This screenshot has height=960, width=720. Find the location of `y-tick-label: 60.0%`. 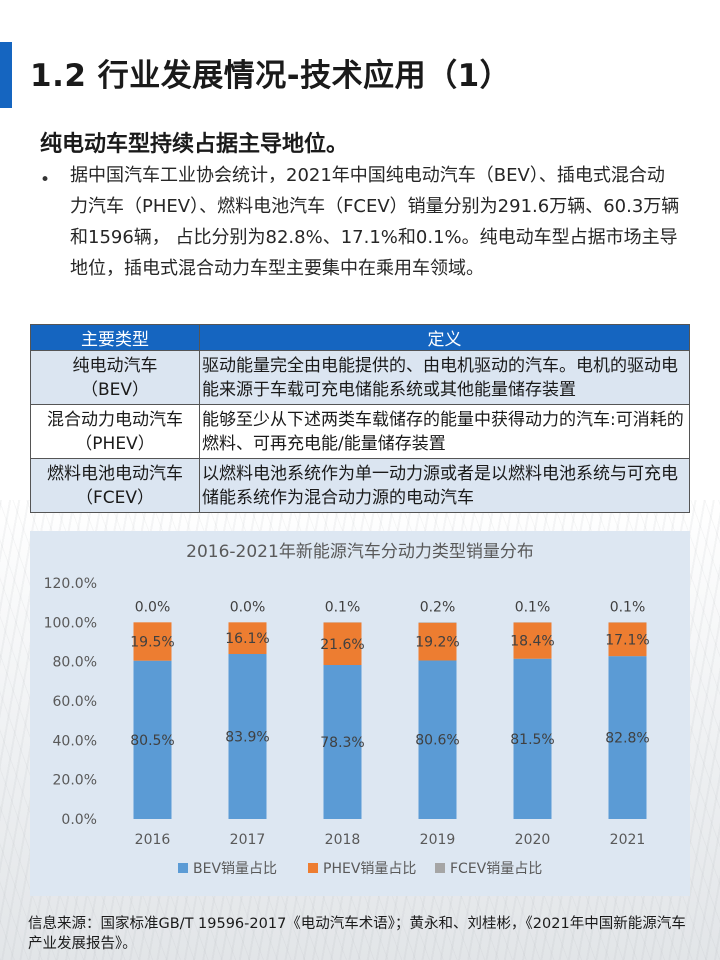

y-tick-label: 60.0% is located at coordinates (75, 702).